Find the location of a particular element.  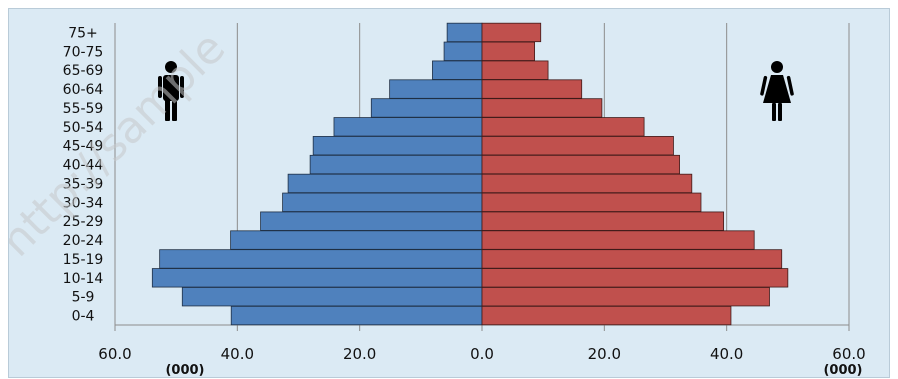

x-tick-label: 0.0 is located at coordinates (482, 354).